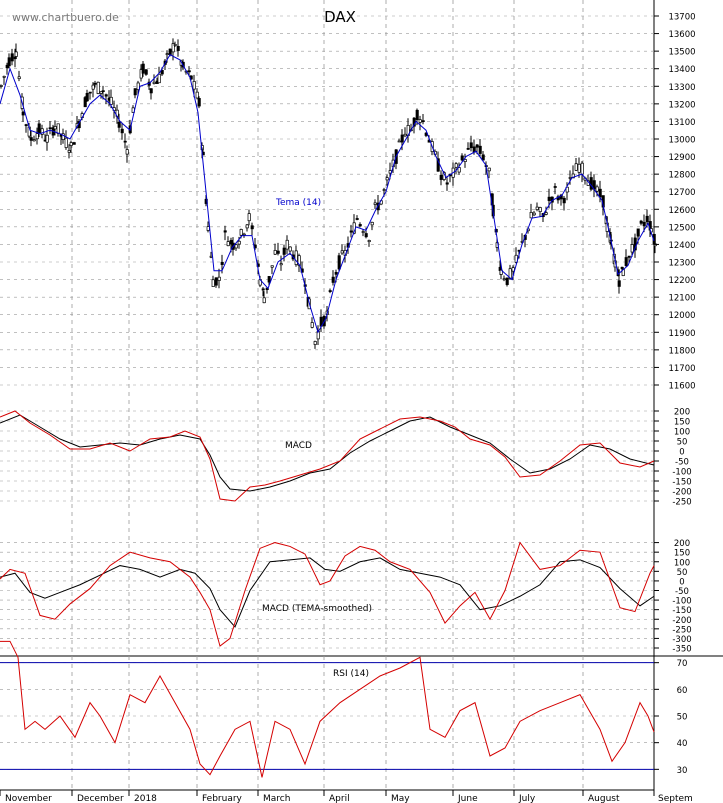 The width and height of the screenshot is (723, 803). I want to click on x-tick-label: May, so click(400, 798).